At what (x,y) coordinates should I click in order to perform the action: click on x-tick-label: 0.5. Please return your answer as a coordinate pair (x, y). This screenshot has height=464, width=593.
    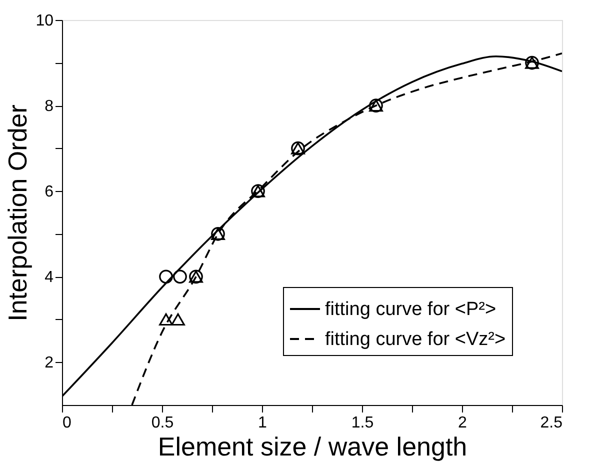
    Looking at the image, I should click on (162, 423).